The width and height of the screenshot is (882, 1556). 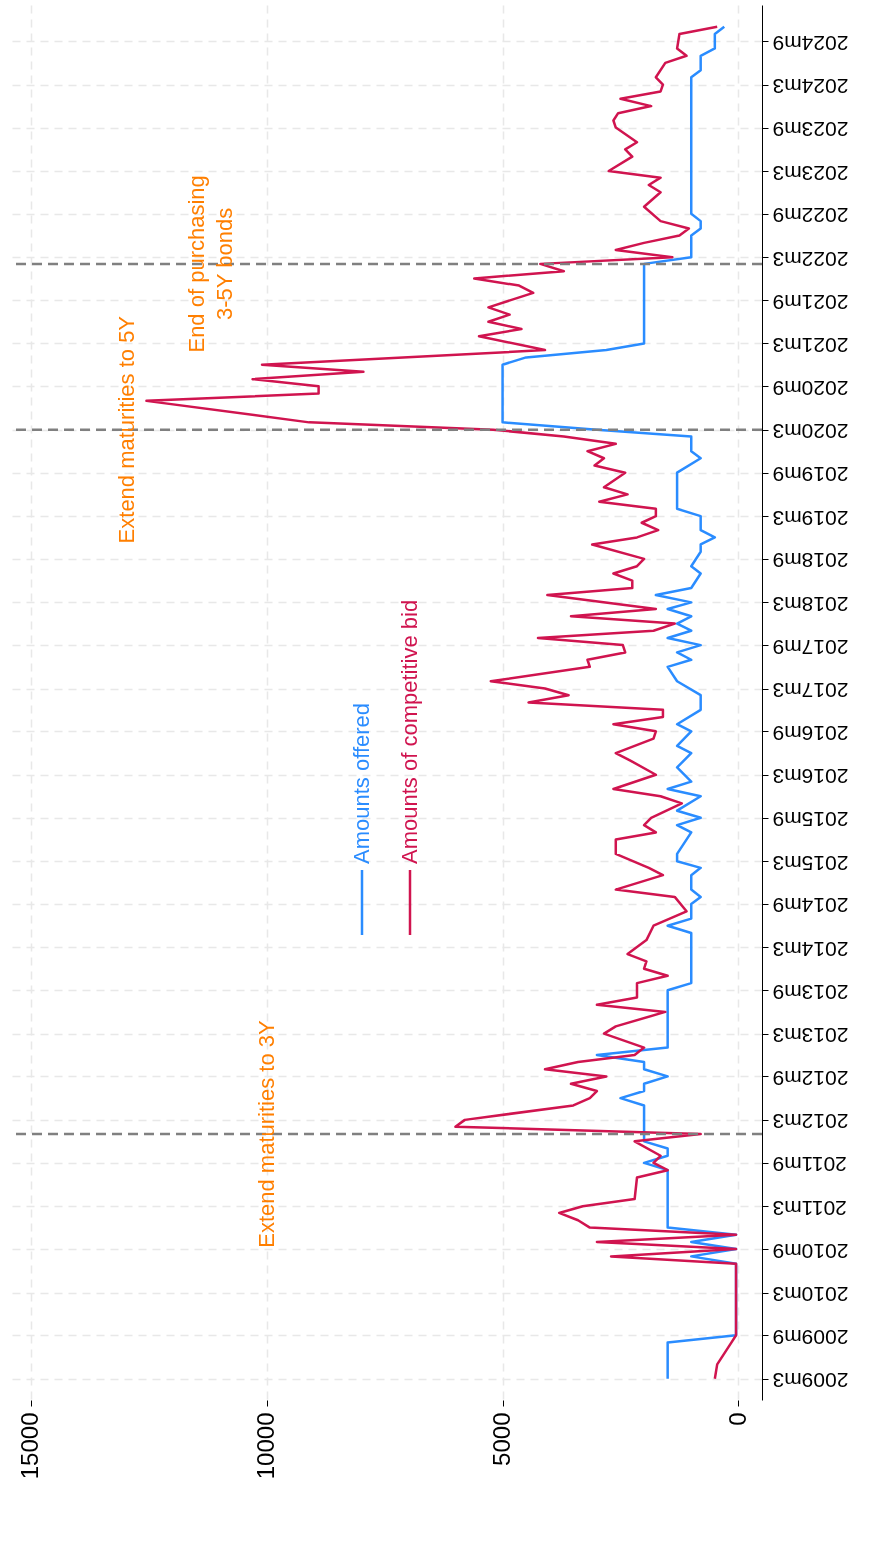 What do you see at coordinates (810, 1295) in the screenshot?
I see `y-tick-label: 2010m3` at bounding box center [810, 1295].